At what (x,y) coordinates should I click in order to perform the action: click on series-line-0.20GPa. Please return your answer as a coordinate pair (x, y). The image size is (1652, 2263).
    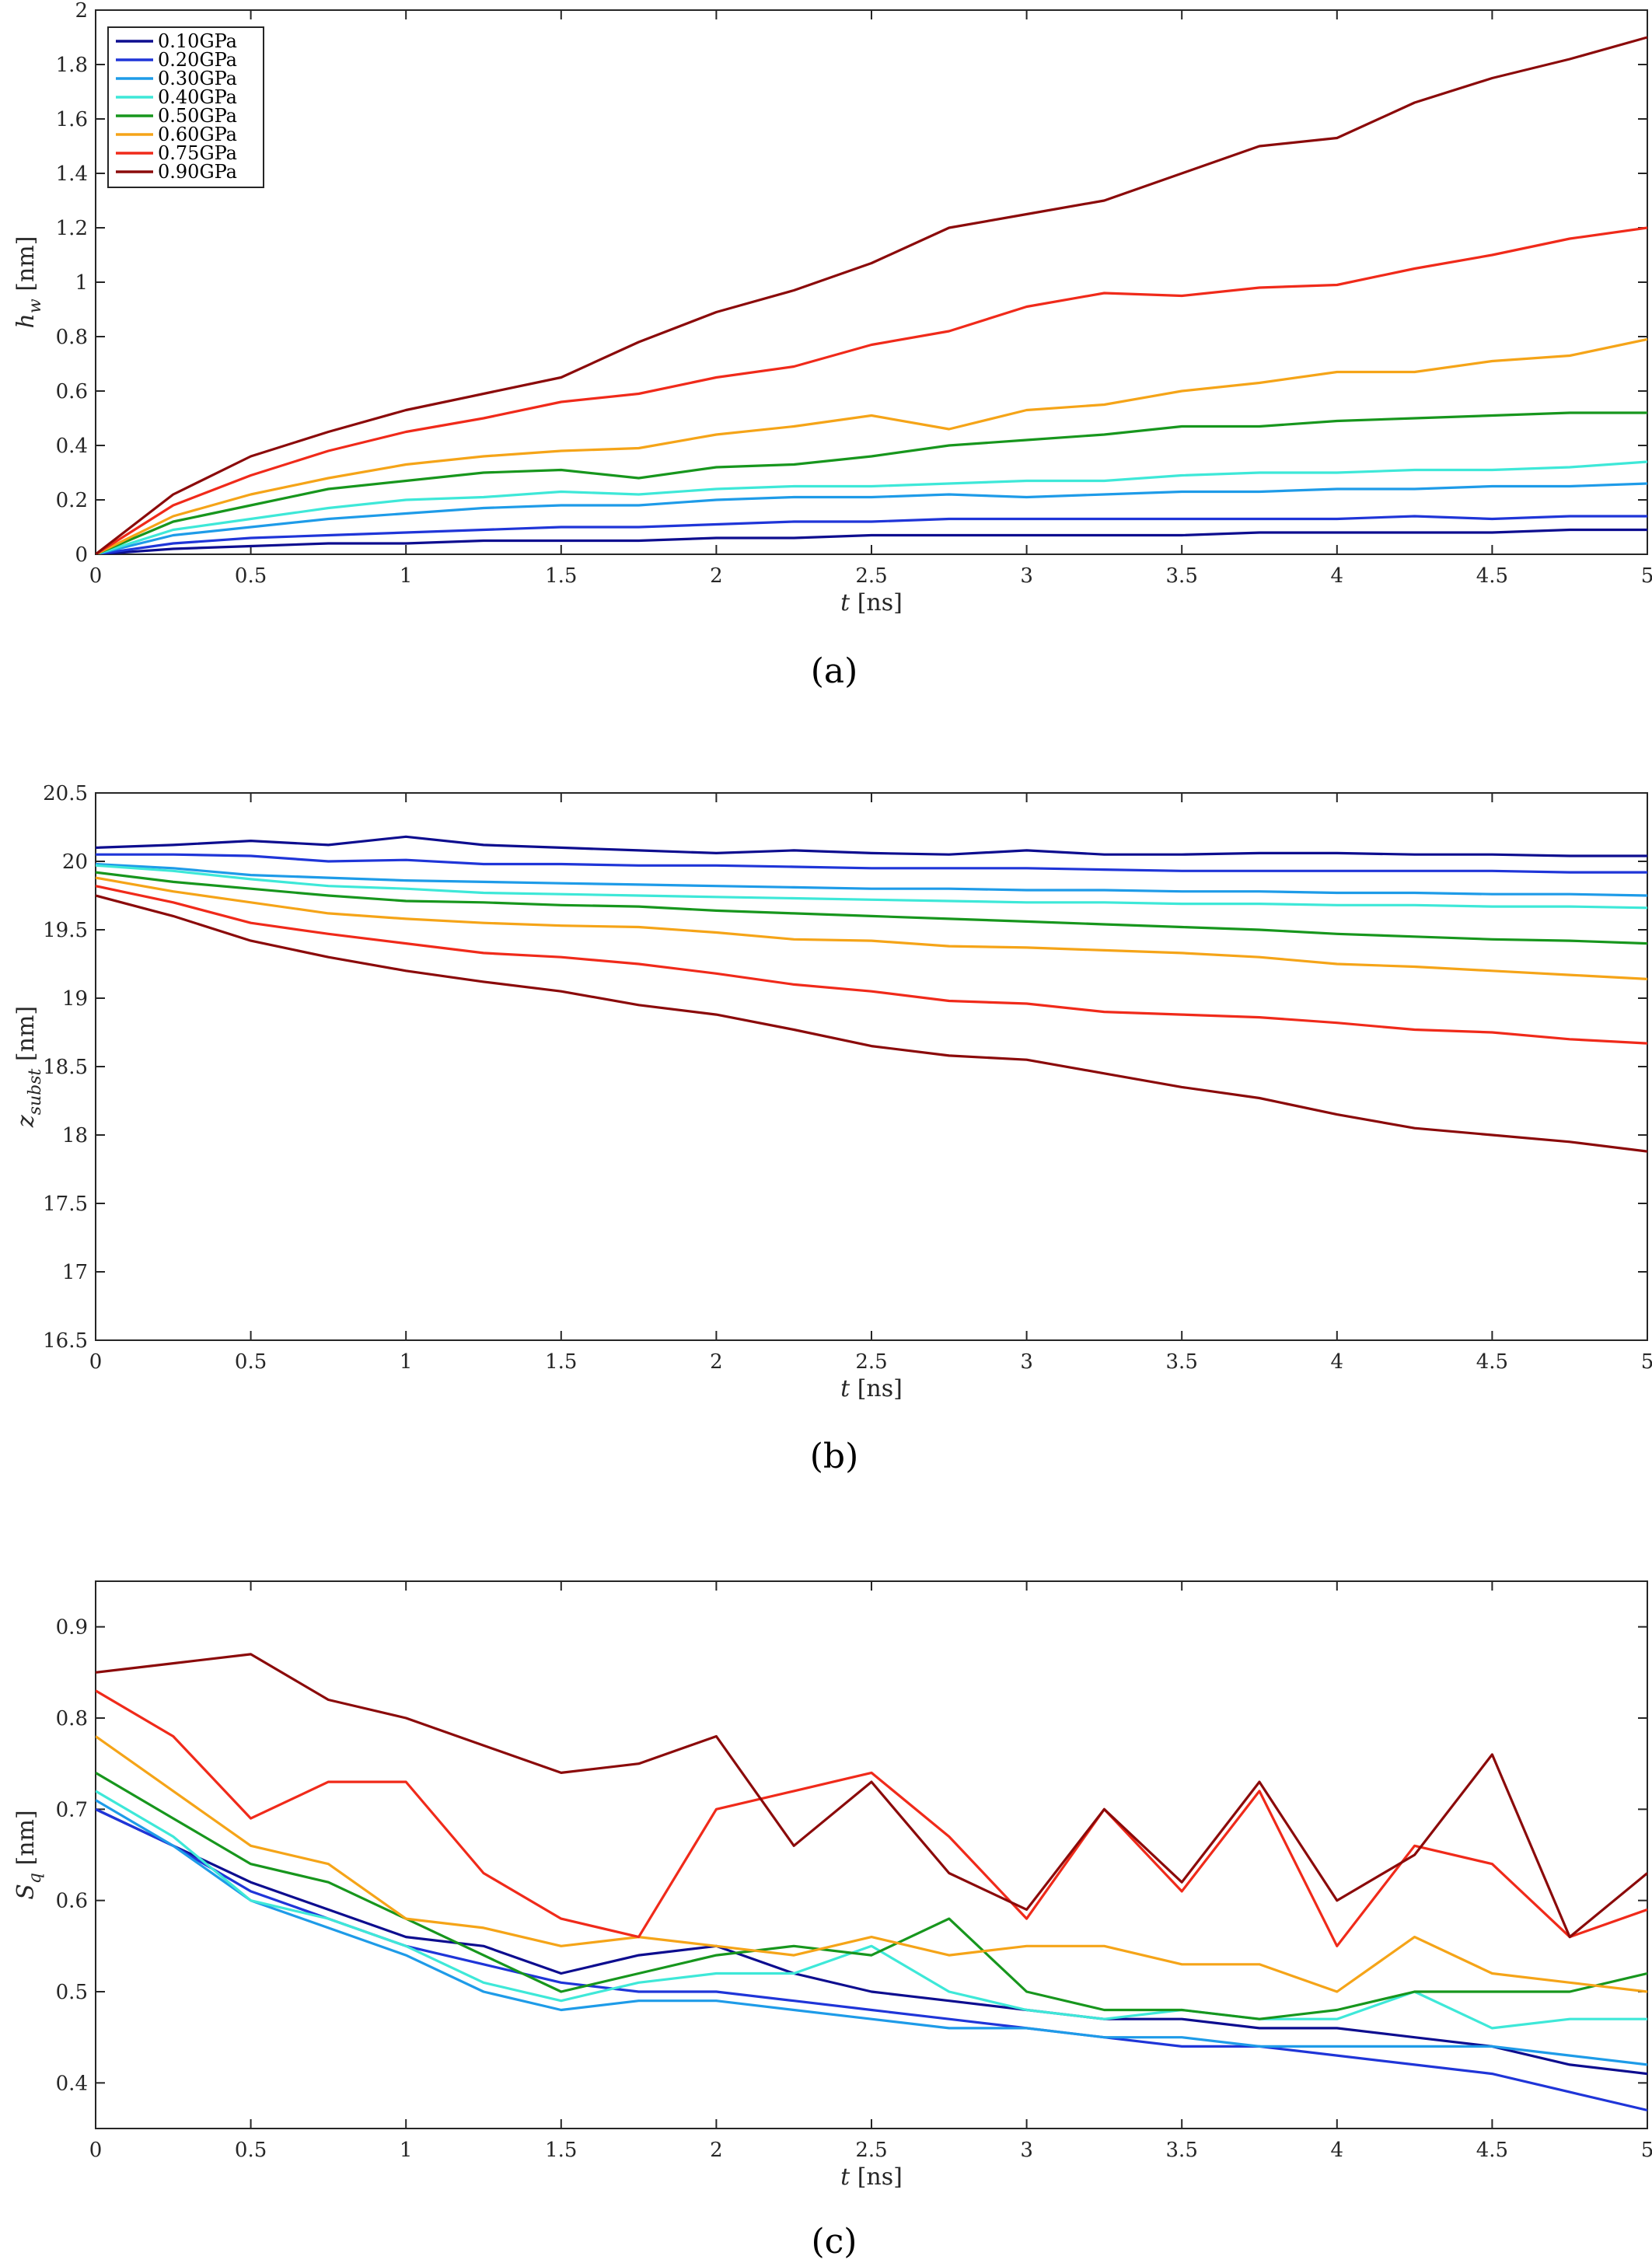
    Looking at the image, I should click on (871, 535).